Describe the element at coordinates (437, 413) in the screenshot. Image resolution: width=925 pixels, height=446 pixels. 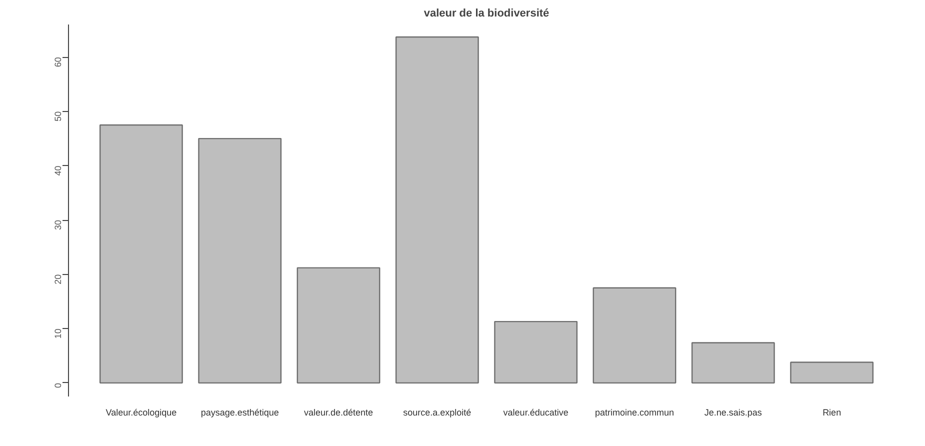
I see `x-tick-label: source.a.exploité` at that location.